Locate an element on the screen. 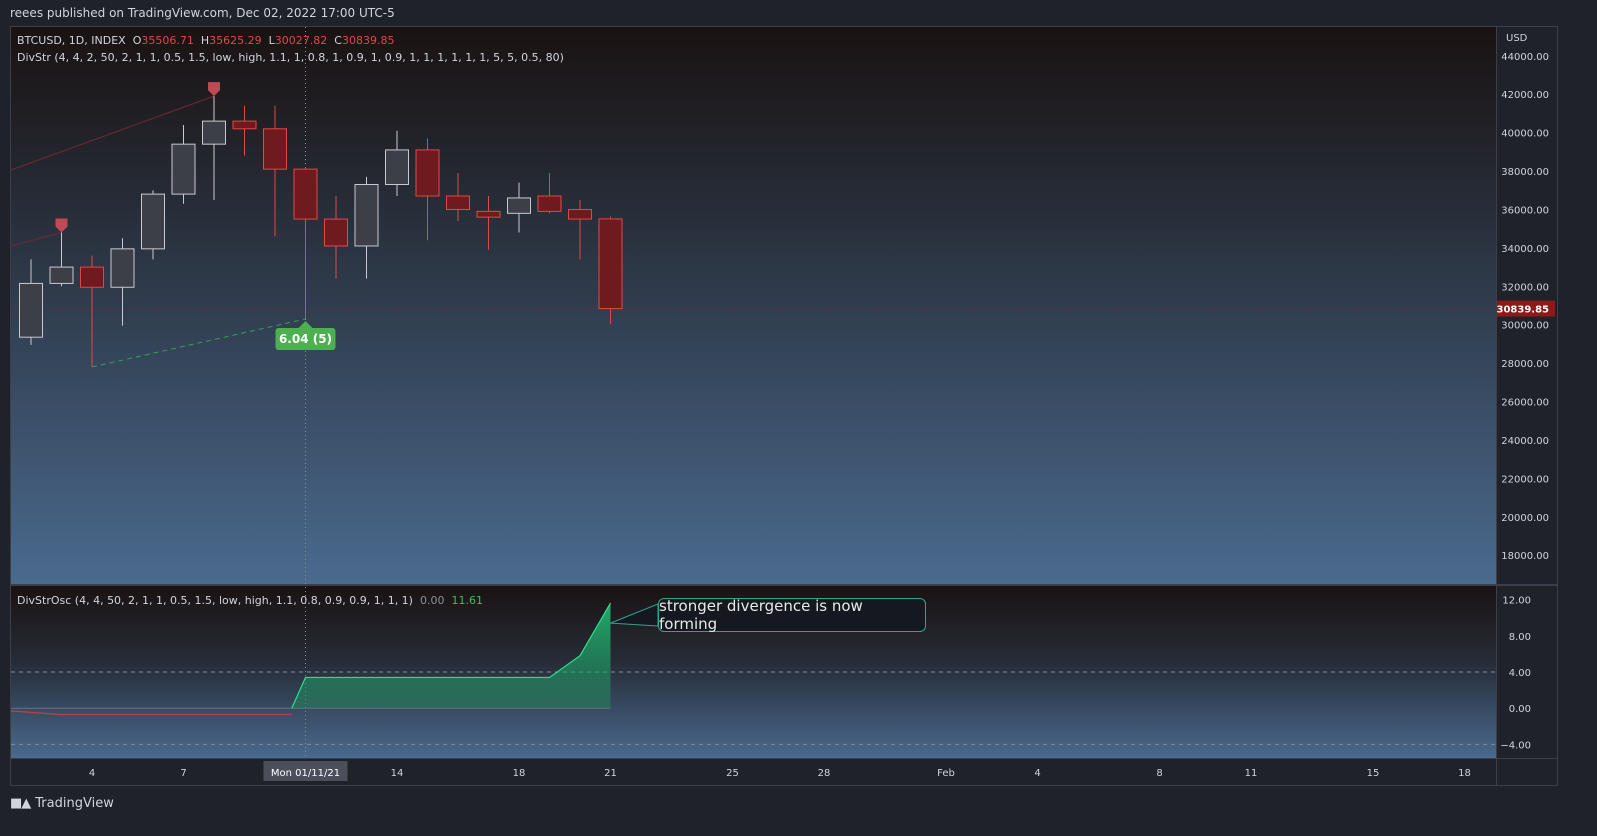 The height and width of the screenshot is (836, 1597). osc-value-2: 11.61 is located at coordinates (467, 600).